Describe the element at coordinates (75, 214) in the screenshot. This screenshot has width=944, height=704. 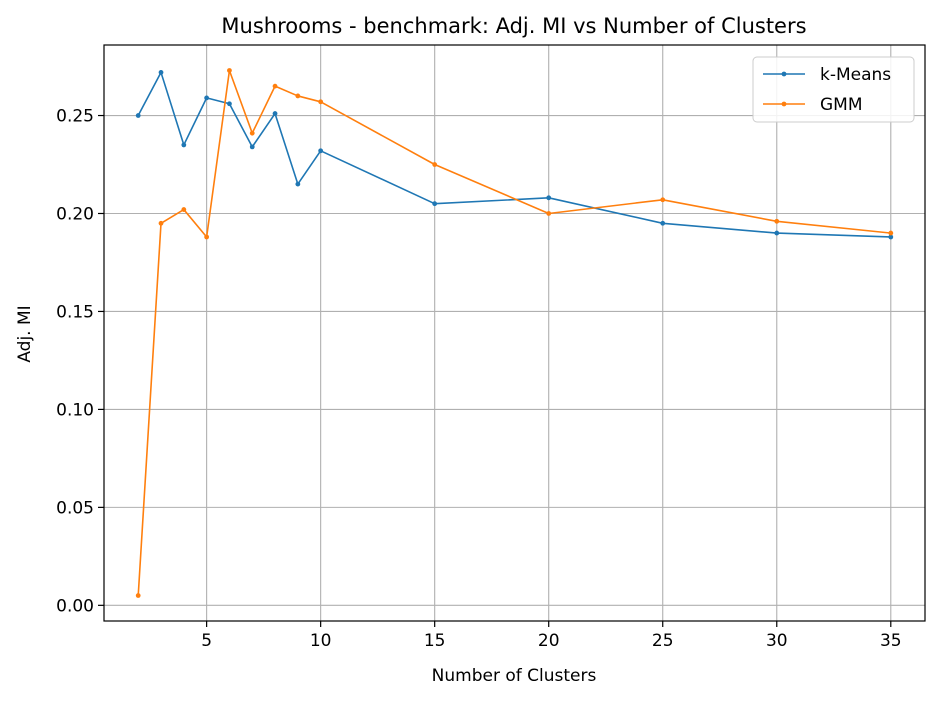
I see `y-tick-label: 0.20` at that location.